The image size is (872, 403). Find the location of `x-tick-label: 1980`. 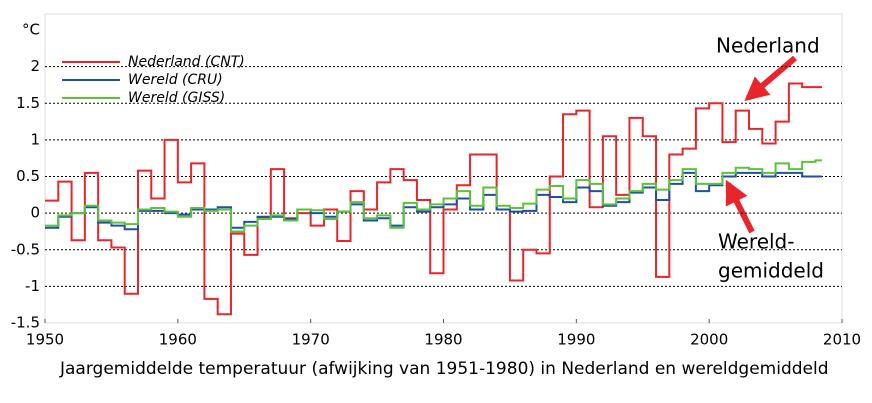

x-tick-label: 1980 is located at coordinates (443, 340).